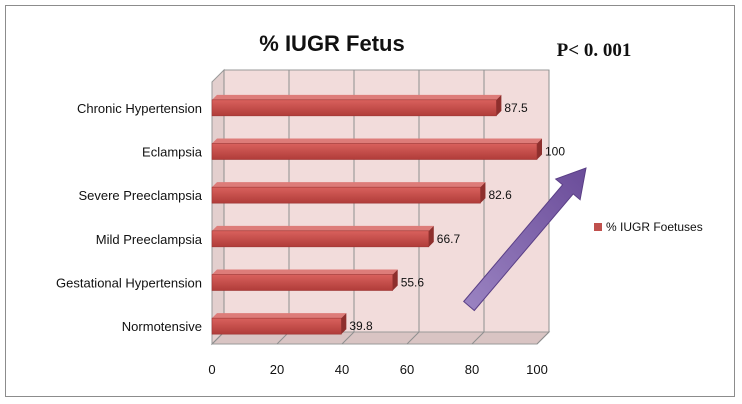 The height and width of the screenshot is (404, 742). I want to click on data-label: 55.6, so click(413, 283).